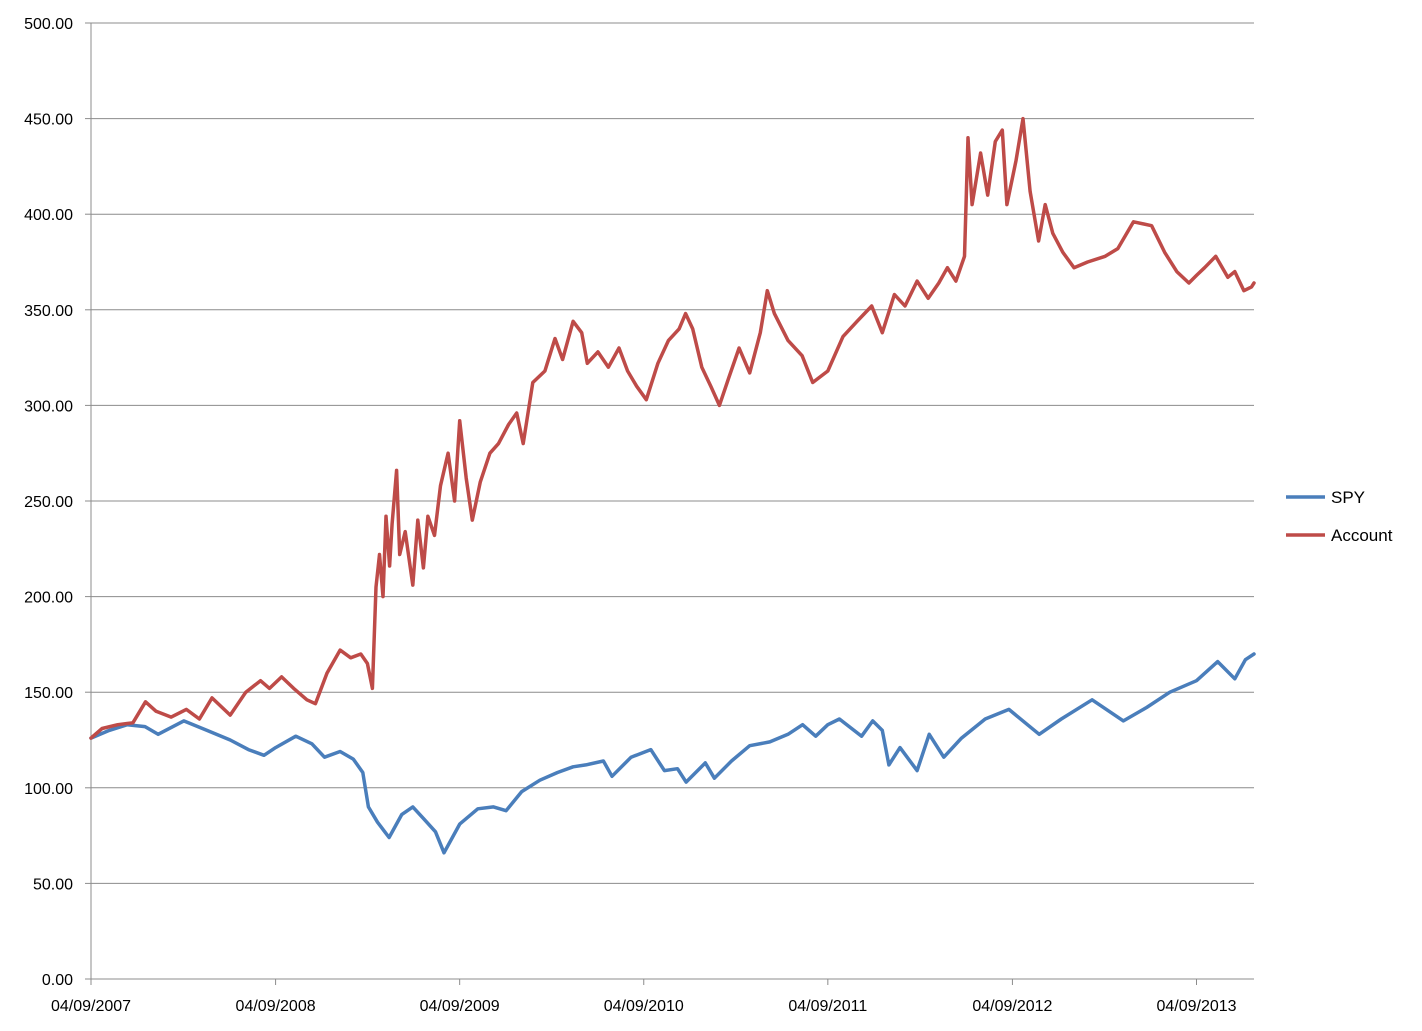 This screenshot has width=1422, height=1031. What do you see at coordinates (1196, 1006) in the screenshot?
I see `x-tick-label-6: 04/09/2013` at bounding box center [1196, 1006].